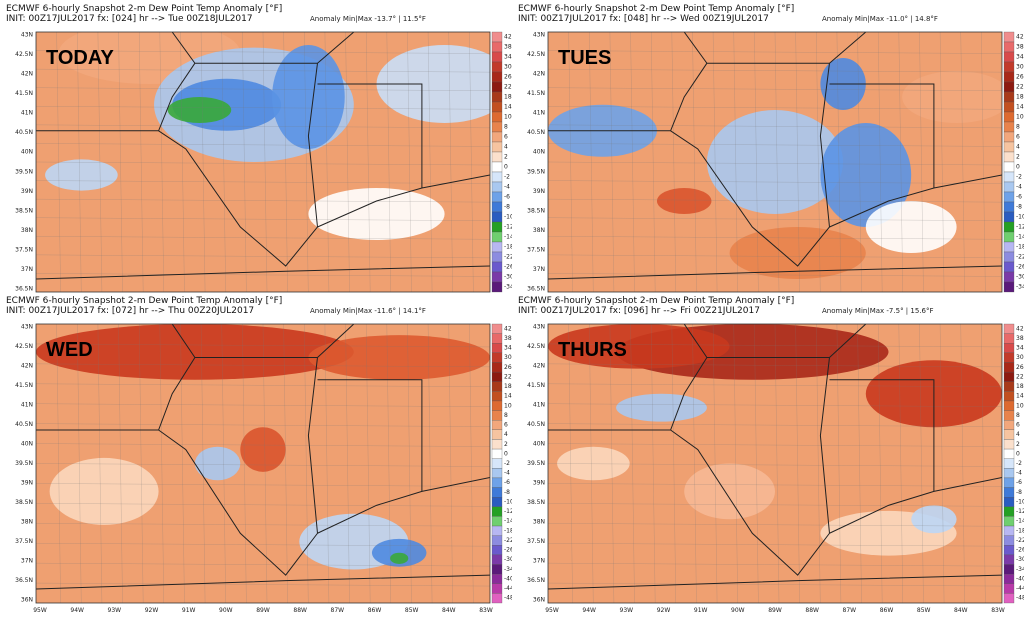  What do you see at coordinates (1019, 197) in the screenshot?
I see `colorbar-label: -6` at bounding box center [1019, 197].